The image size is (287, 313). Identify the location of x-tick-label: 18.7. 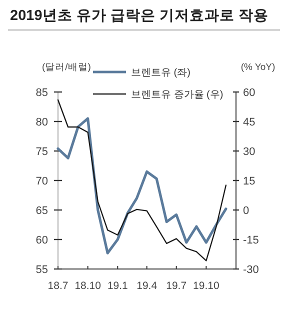
(58, 286).